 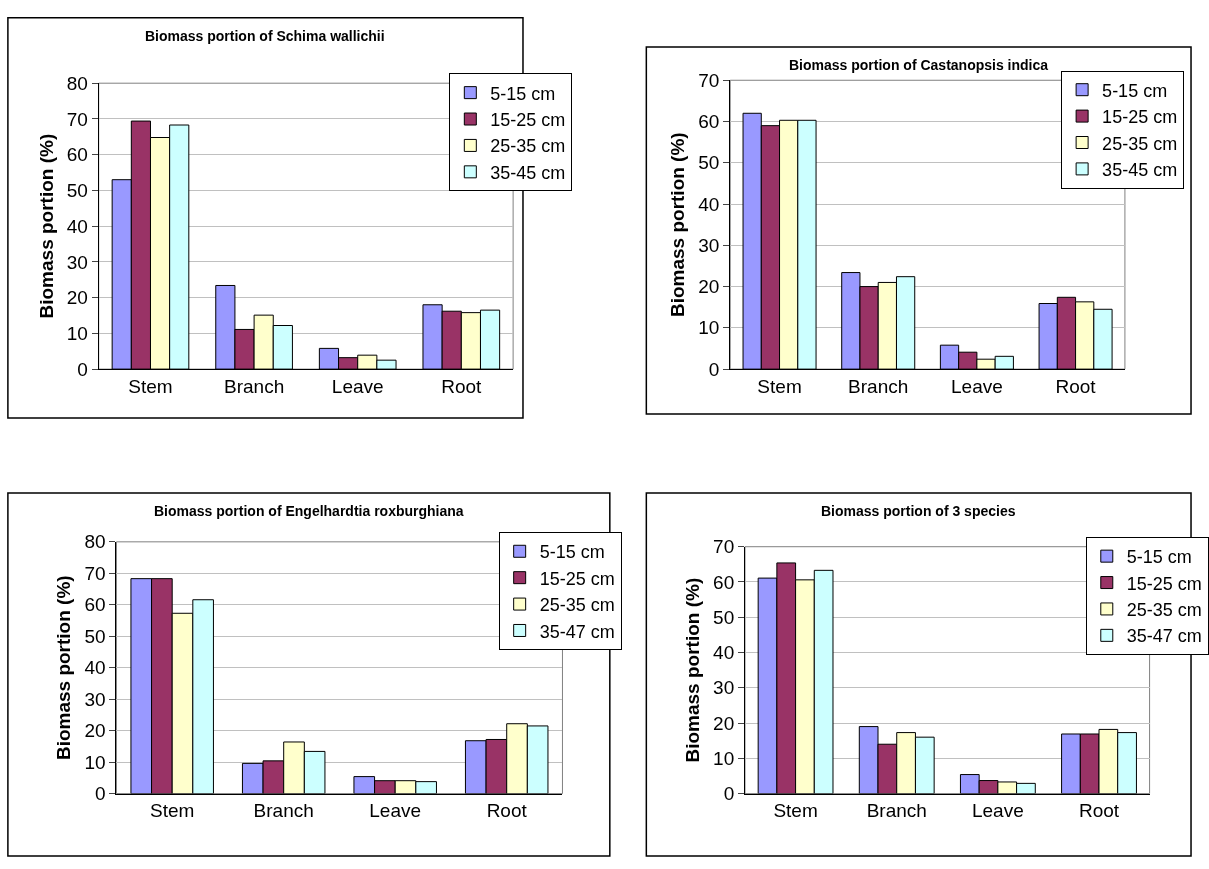 What do you see at coordinates (919, 65) in the screenshot?
I see `chart-title: Biomass portion of Castanopsis indica` at bounding box center [919, 65].